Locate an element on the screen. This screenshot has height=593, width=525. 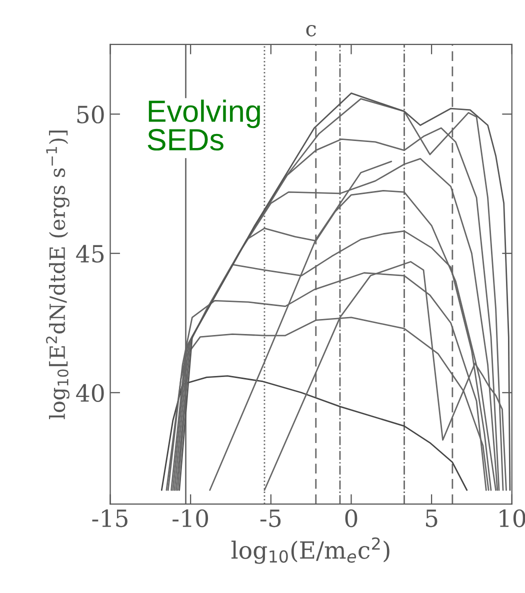
chart-title: c is located at coordinates (311, 30).